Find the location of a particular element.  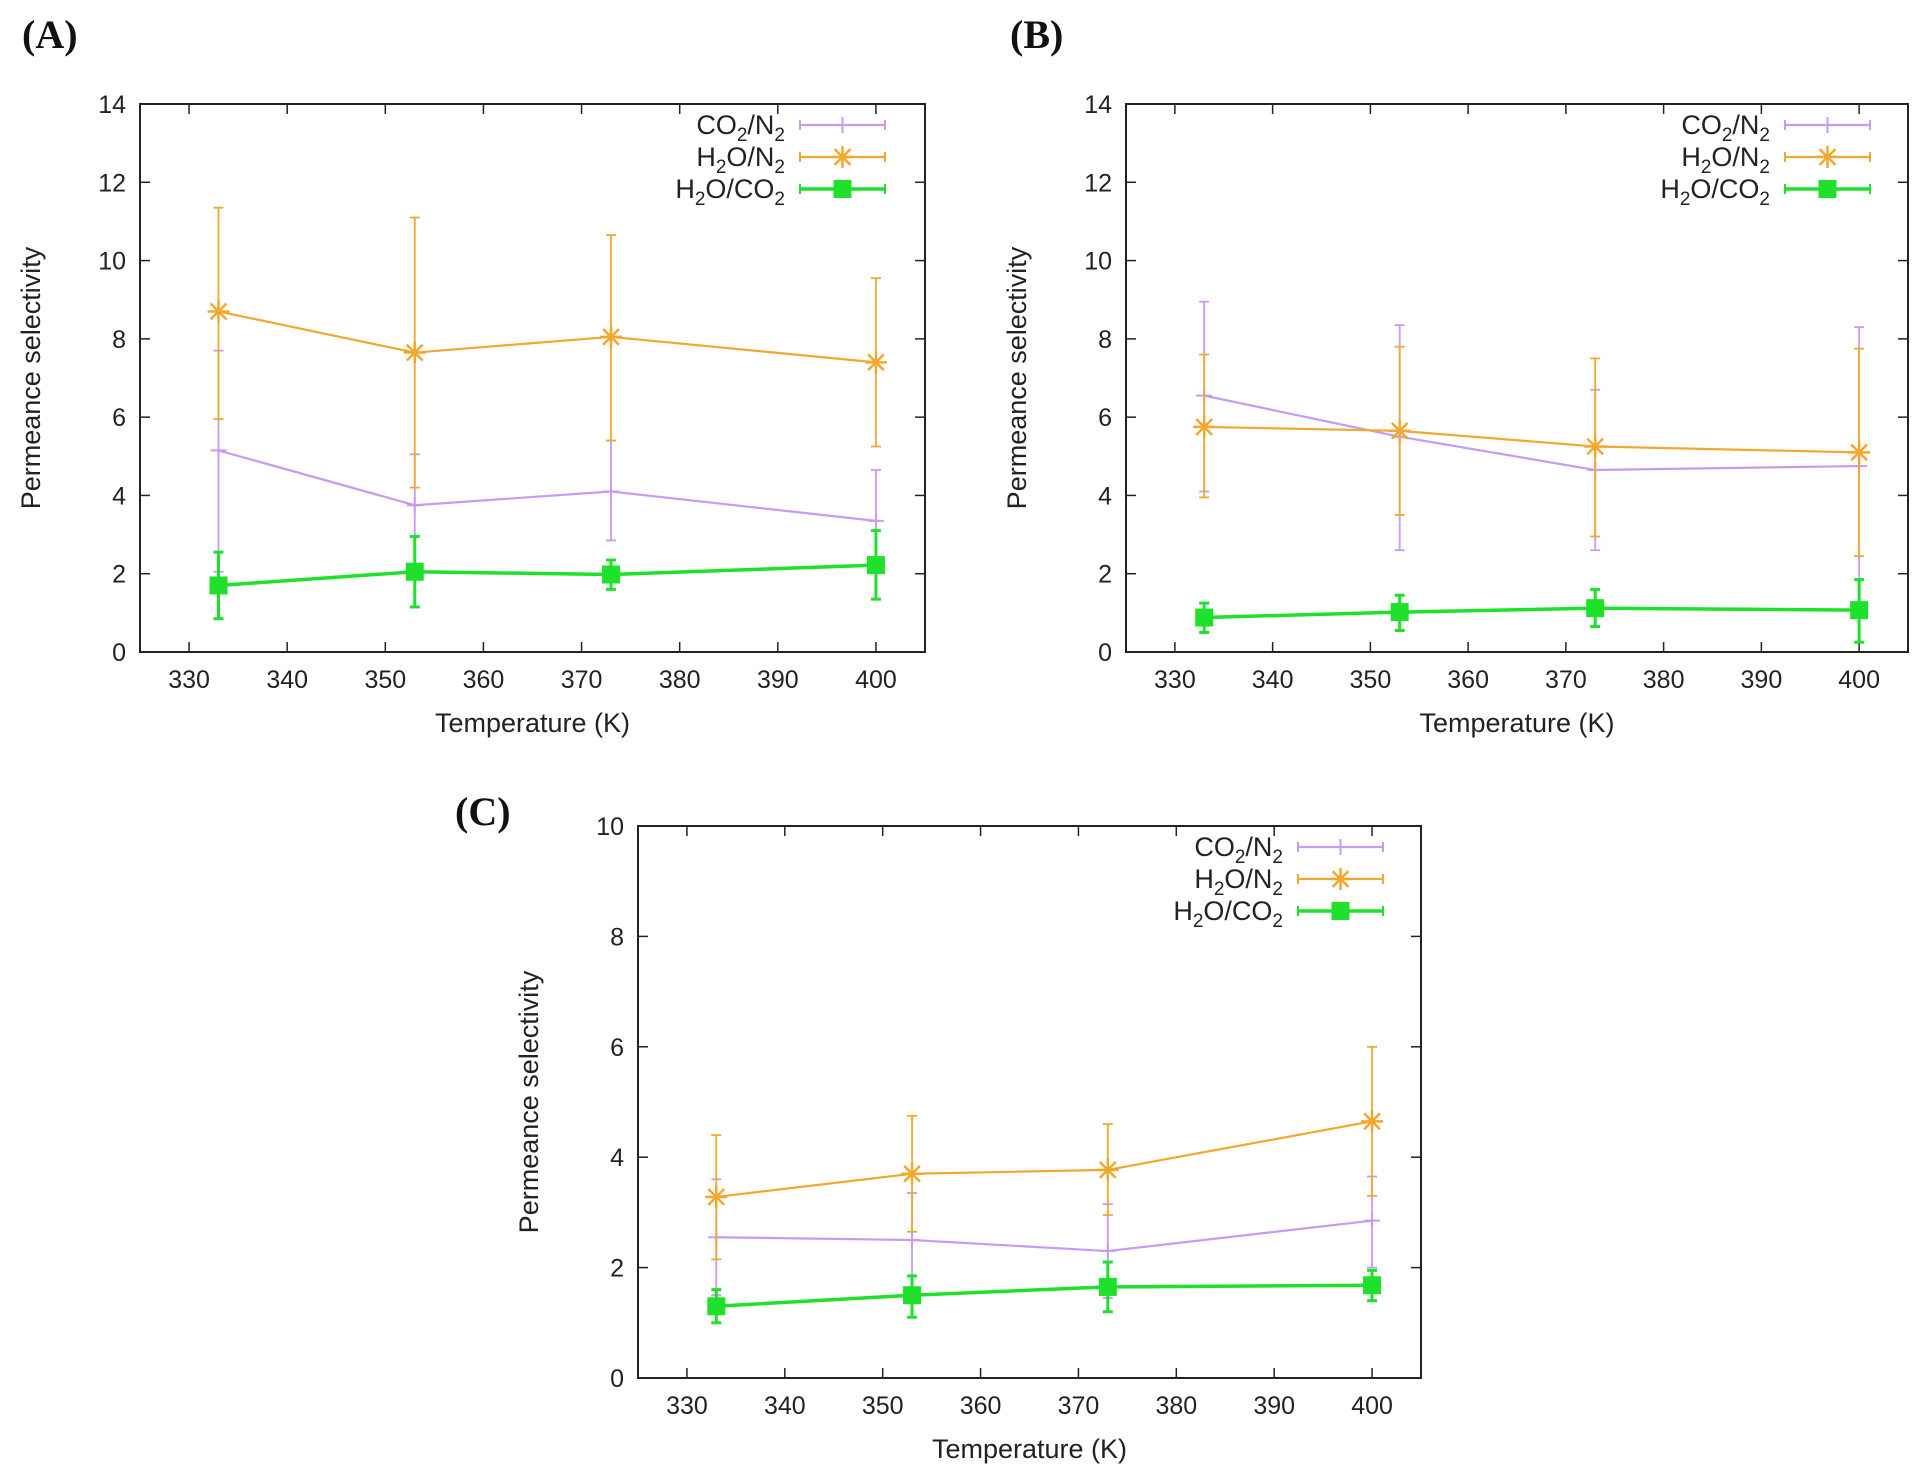

legend-label-text: O/CO is located at coordinates (1724, 189).